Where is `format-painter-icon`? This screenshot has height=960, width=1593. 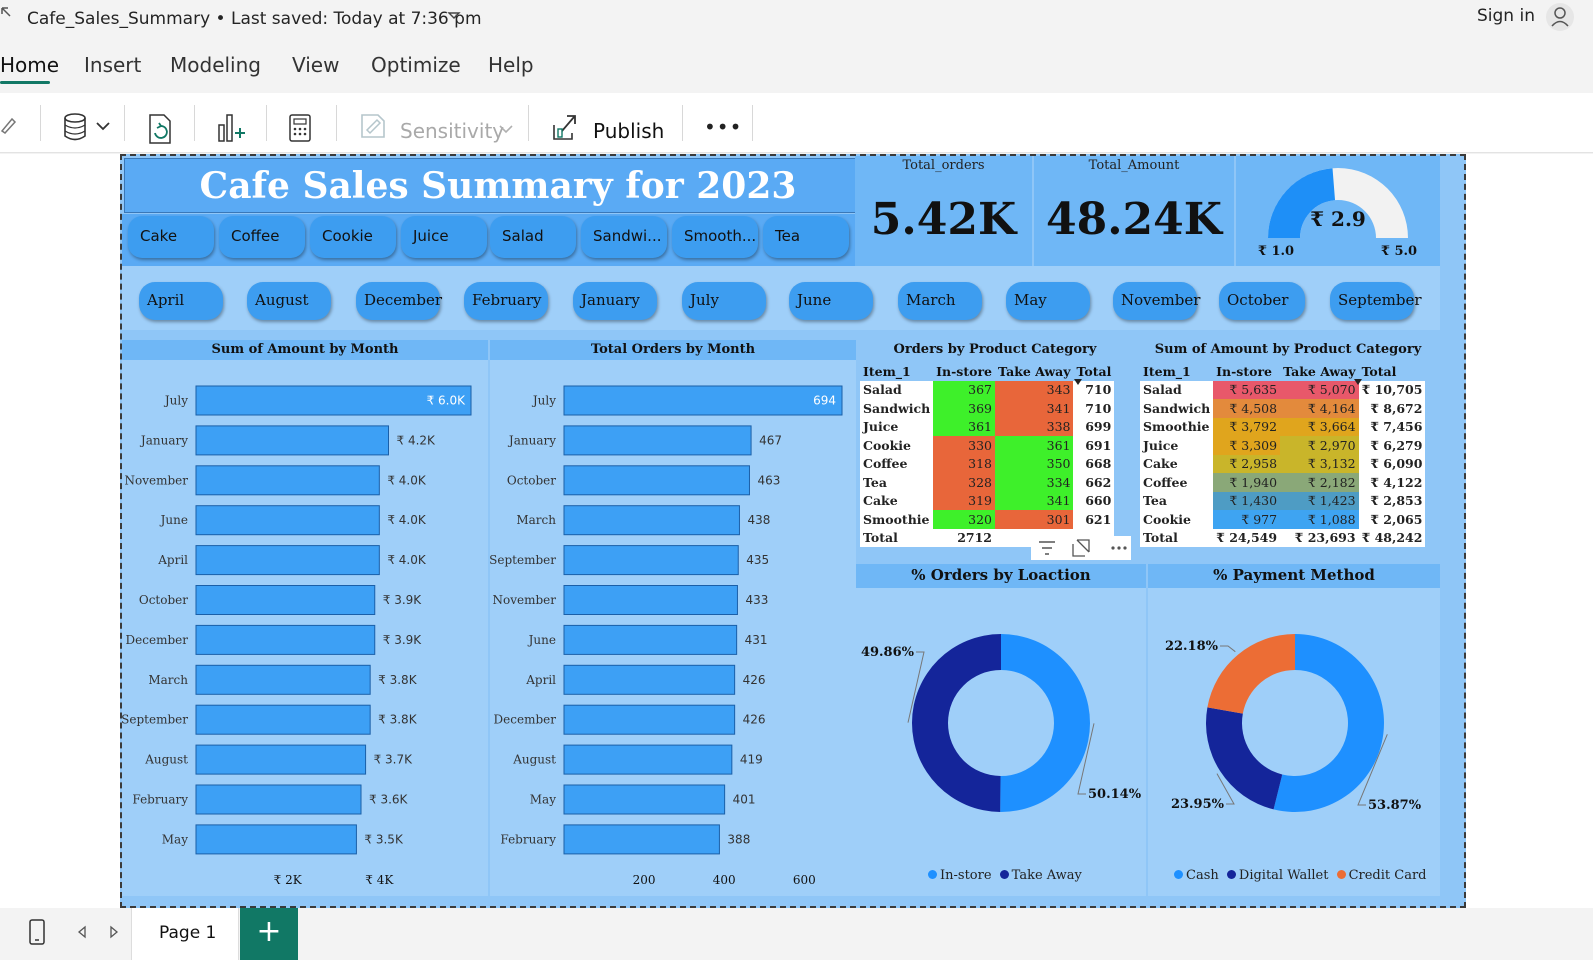
format-painter-icon is located at coordinates (9, 124).